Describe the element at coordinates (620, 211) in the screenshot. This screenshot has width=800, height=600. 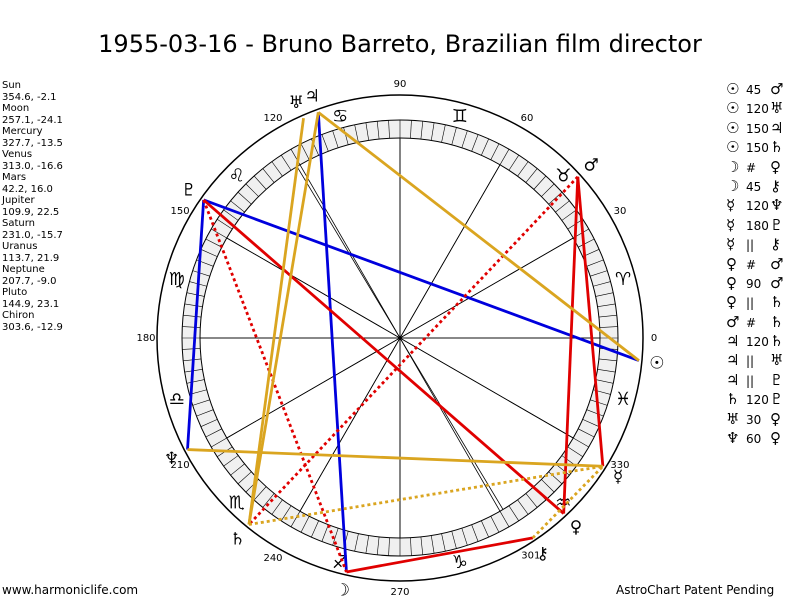
I see `degree-label: 30` at that location.